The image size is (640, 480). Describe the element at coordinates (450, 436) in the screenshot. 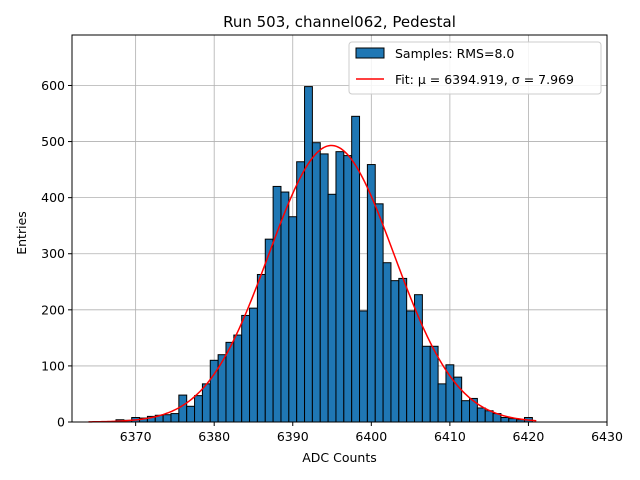

I see `x-tick-label: 6410` at that location.